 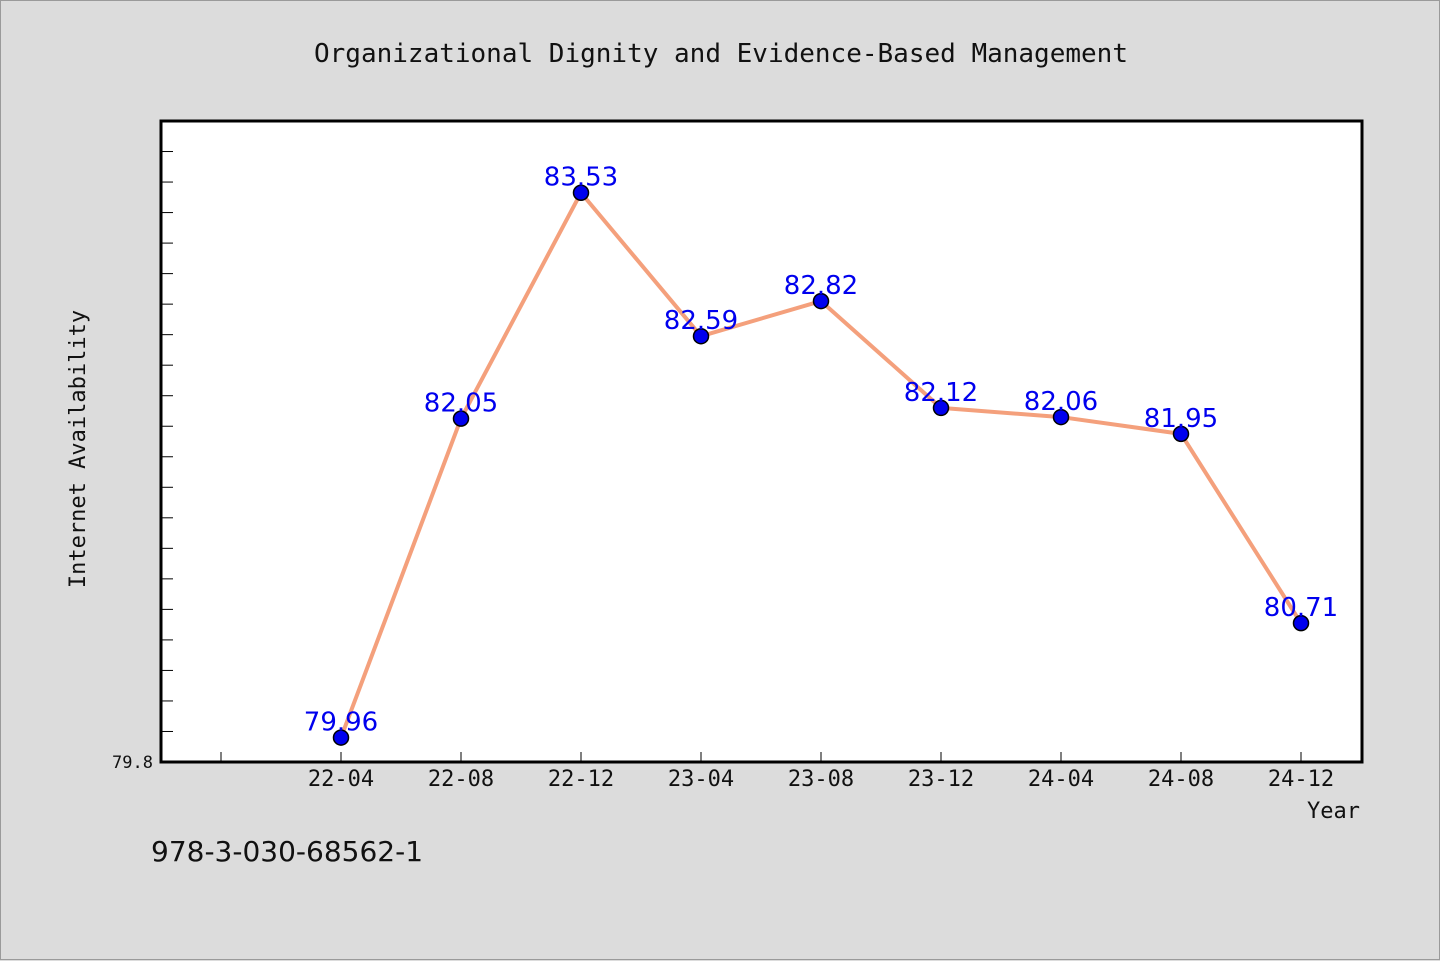 I want to click on y-axis-ticks, so click(x=167, y=441).